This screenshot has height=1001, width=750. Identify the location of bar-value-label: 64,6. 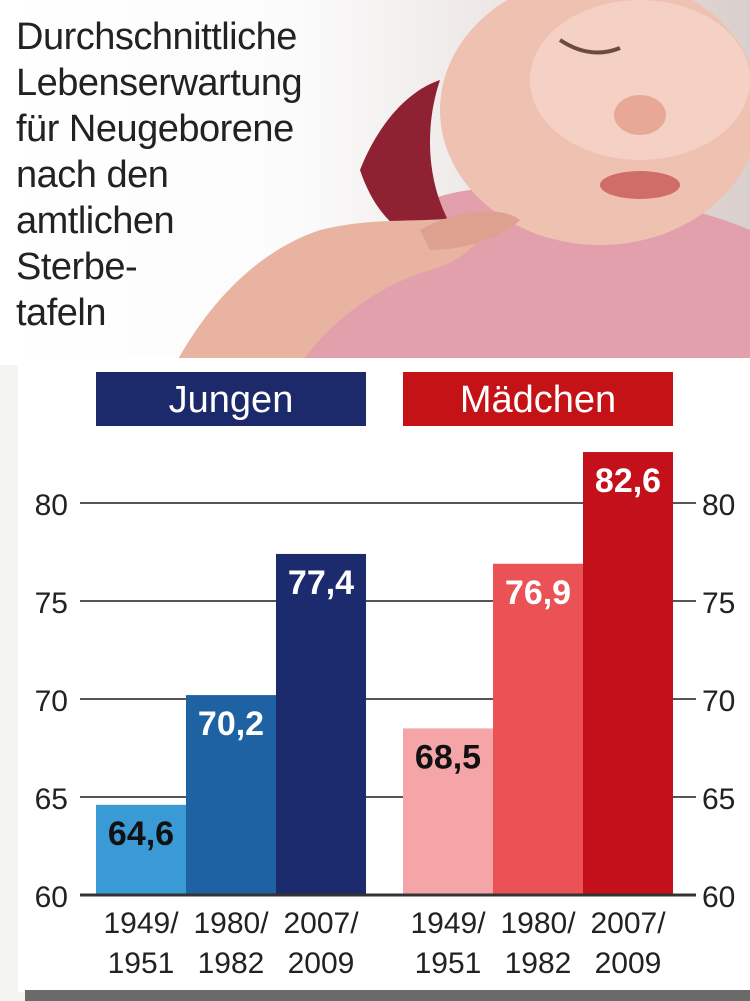
(141, 834).